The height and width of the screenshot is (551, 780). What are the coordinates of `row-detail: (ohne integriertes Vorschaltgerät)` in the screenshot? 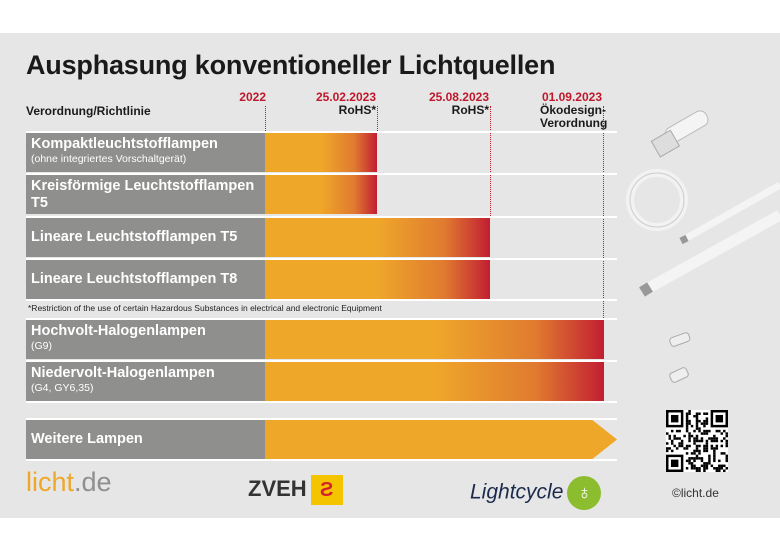 It's located at (109, 159).